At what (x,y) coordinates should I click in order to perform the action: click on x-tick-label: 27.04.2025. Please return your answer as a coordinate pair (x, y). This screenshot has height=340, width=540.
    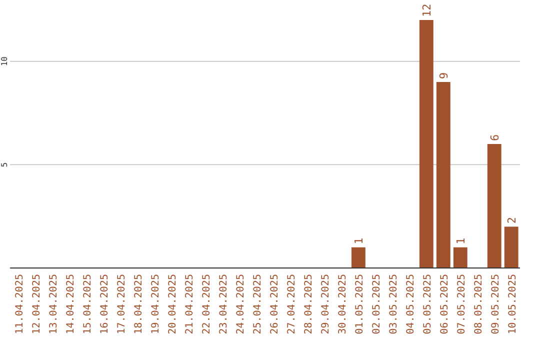
    Looking at the image, I should click on (292, 304).